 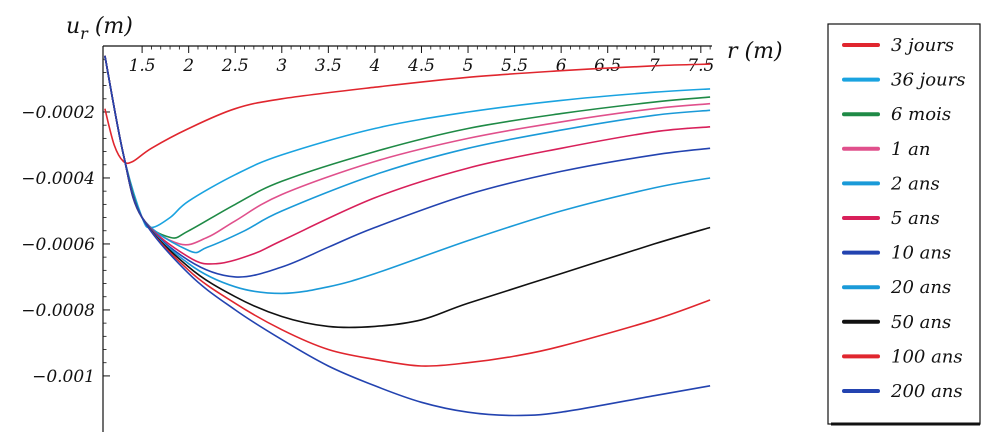 What do you see at coordinates (281, 66) in the screenshot?
I see `x-tick-label: 3` at bounding box center [281, 66].